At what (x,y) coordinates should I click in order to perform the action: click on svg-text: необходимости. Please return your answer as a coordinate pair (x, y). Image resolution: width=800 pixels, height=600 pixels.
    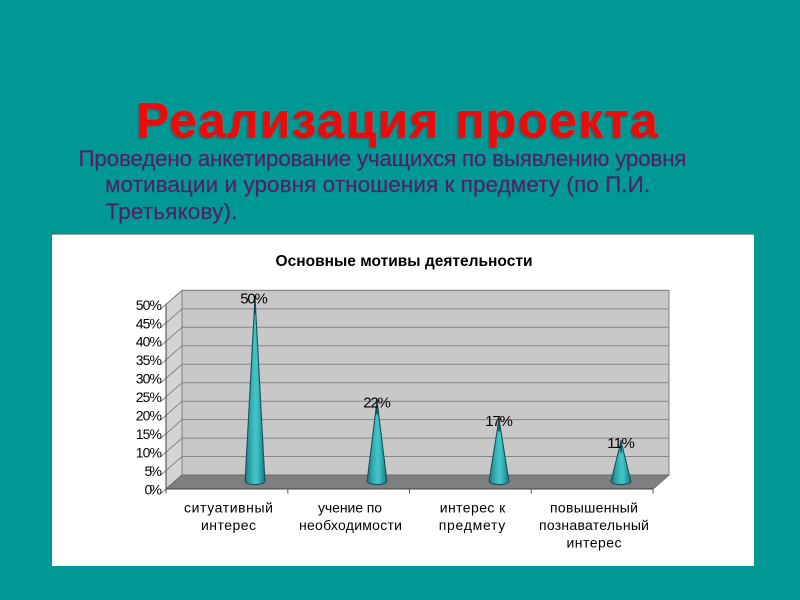
    Looking at the image, I should click on (350, 525).